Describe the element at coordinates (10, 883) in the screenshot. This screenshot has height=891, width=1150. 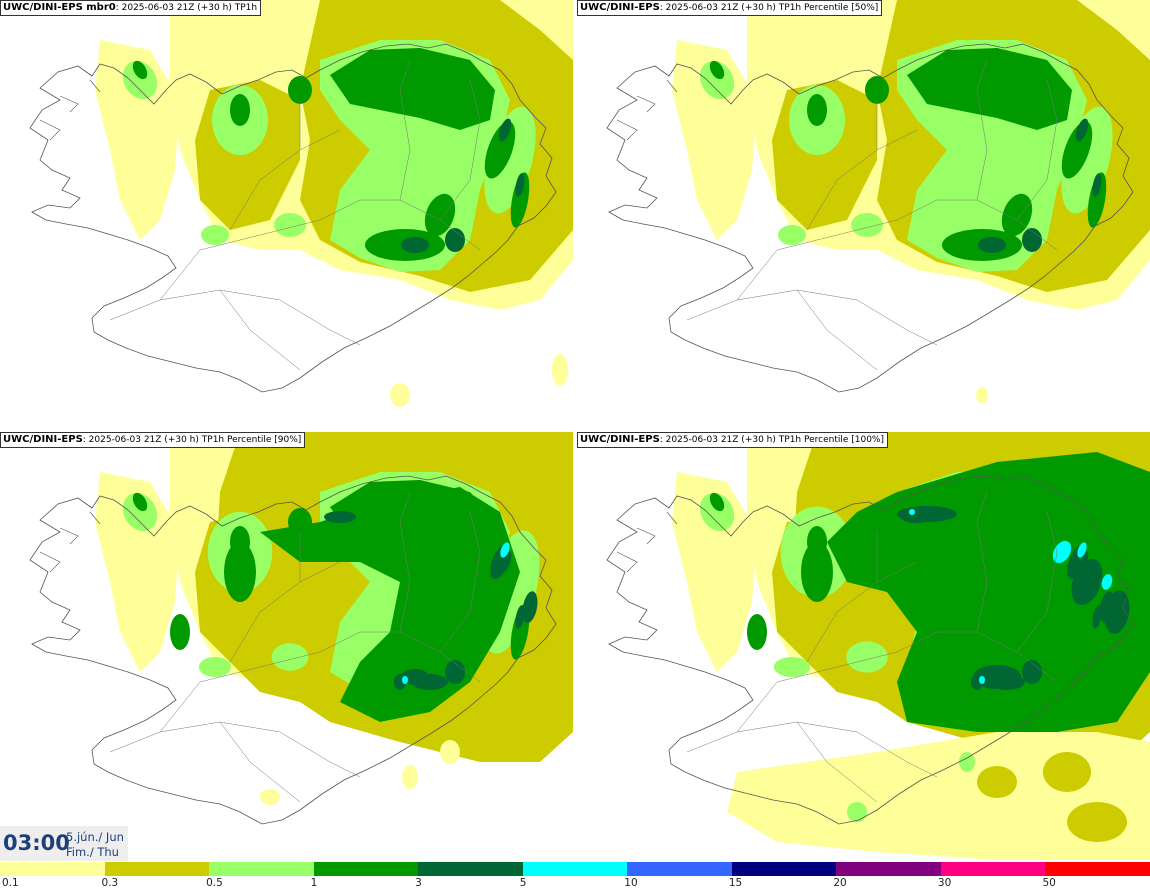
I see `legend-label: 0.1` at that location.